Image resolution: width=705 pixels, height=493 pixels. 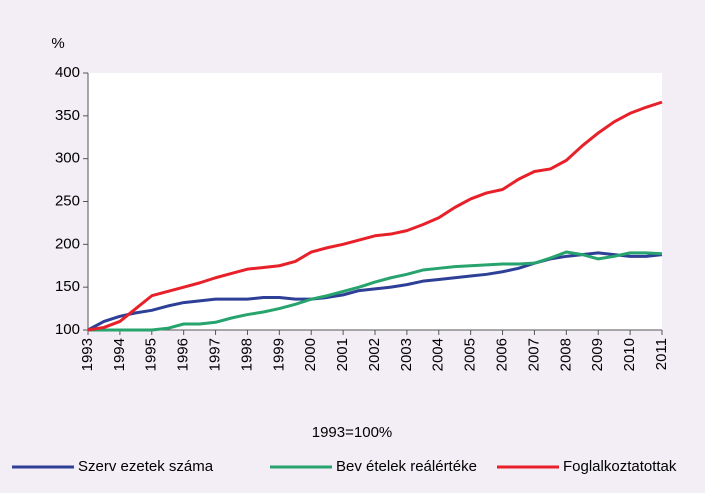 What do you see at coordinates (87, 354) in the screenshot?
I see `x-tick-label: 1993` at bounding box center [87, 354].